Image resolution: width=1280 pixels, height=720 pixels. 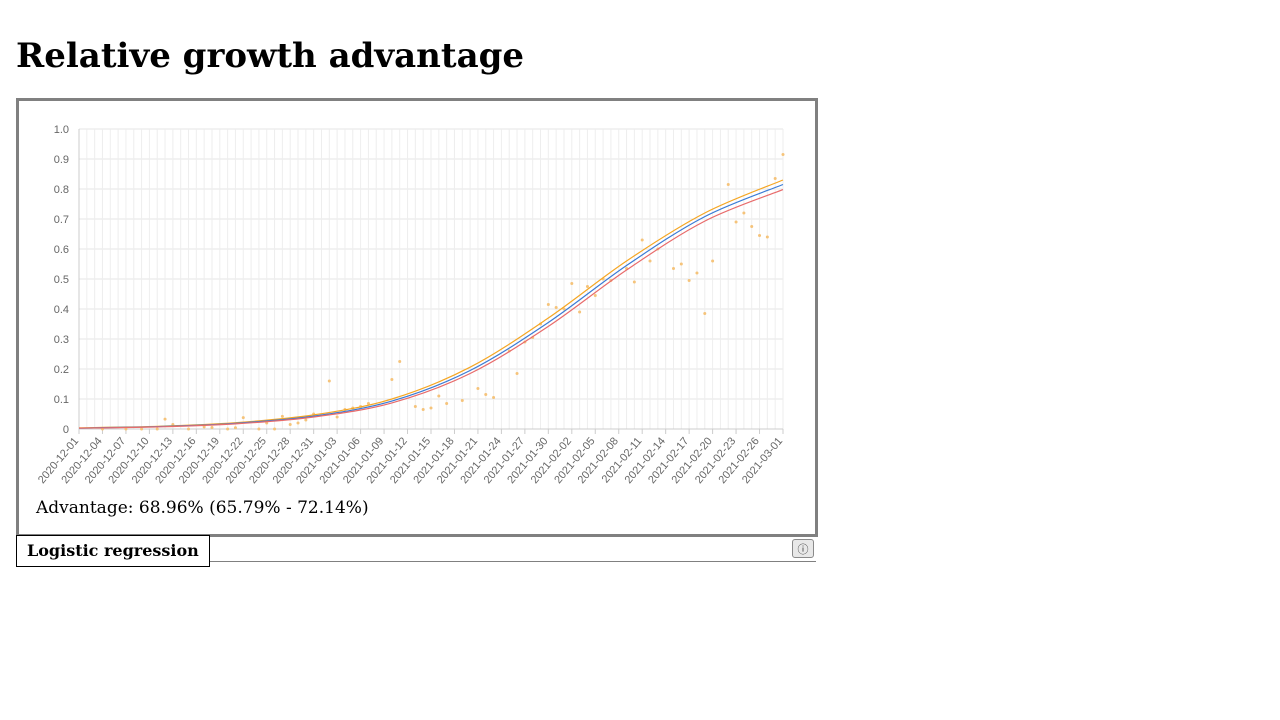 I want to click on y-tick-label: 0.7, so click(x=61, y=220).